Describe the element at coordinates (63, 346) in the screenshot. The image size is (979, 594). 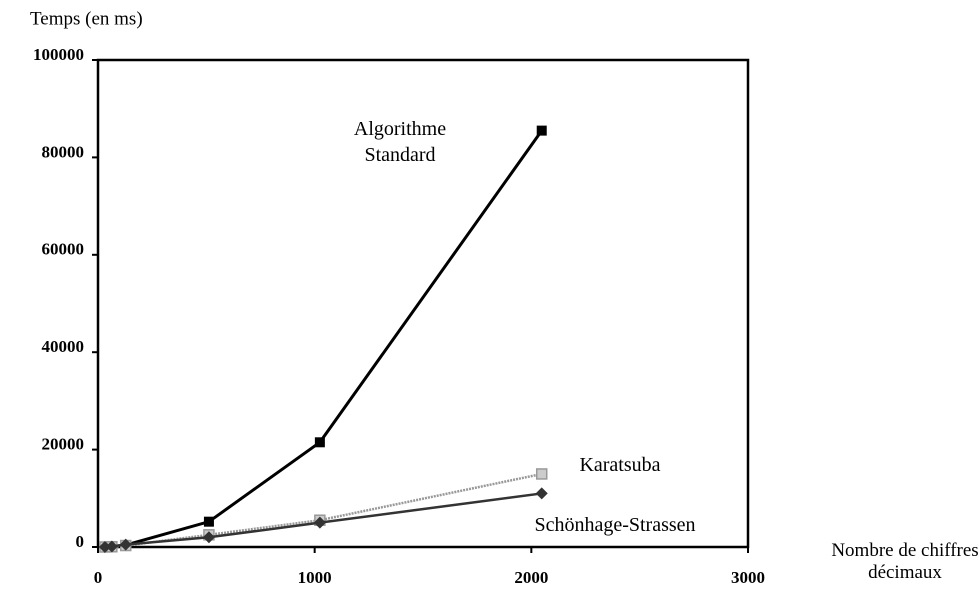
I see `y-tick-label: 40000` at that location.